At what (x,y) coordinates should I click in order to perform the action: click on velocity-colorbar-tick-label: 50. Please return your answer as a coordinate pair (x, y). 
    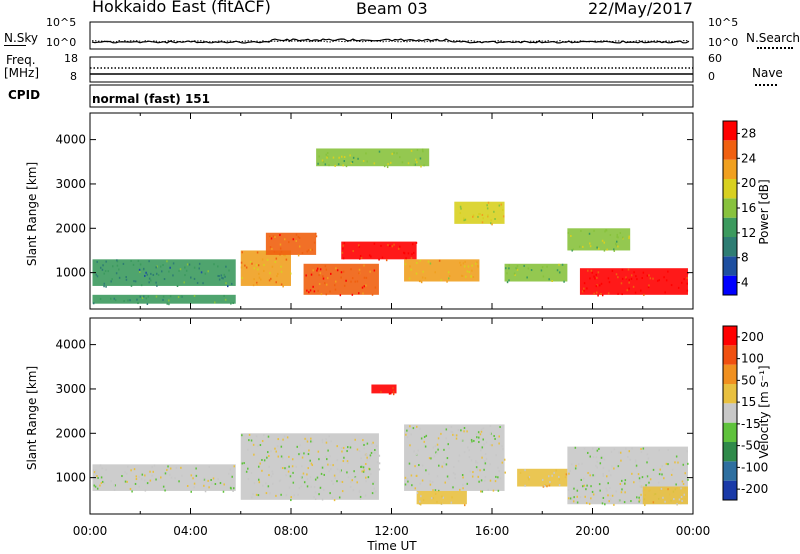
    Looking at the image, I should click on (748, 380).